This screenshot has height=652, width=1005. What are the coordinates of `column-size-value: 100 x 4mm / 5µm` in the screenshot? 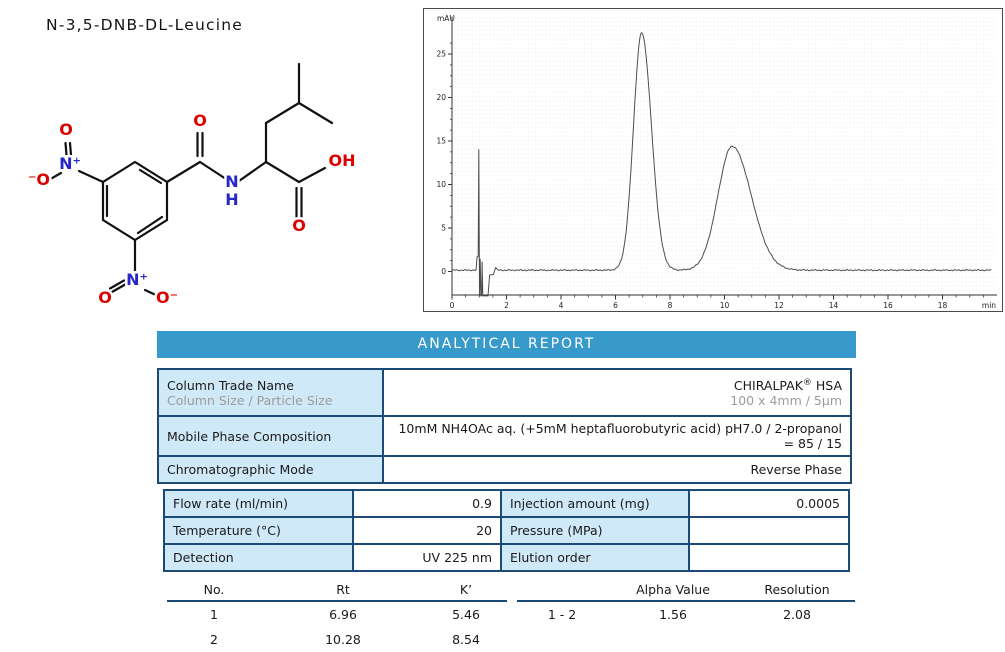 It's located at (786, 400).